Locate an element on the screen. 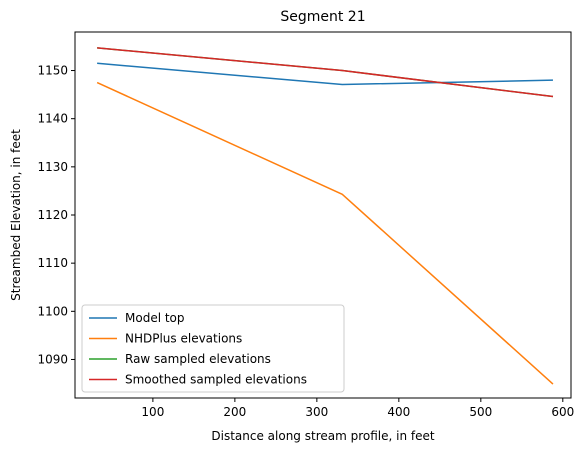 The image size is (581, 453). chart-title: Segment 21 is located at coordinates (322, 17).